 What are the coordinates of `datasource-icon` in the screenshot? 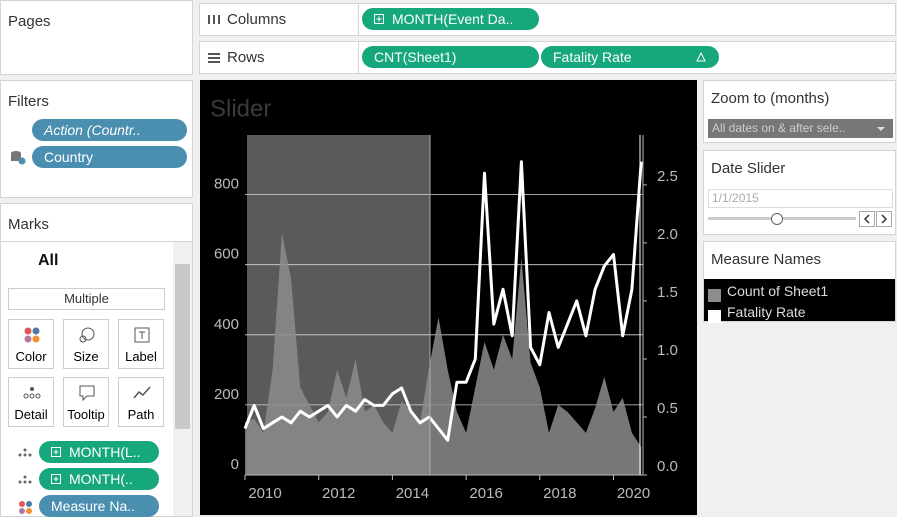 It's located at (18, 158).